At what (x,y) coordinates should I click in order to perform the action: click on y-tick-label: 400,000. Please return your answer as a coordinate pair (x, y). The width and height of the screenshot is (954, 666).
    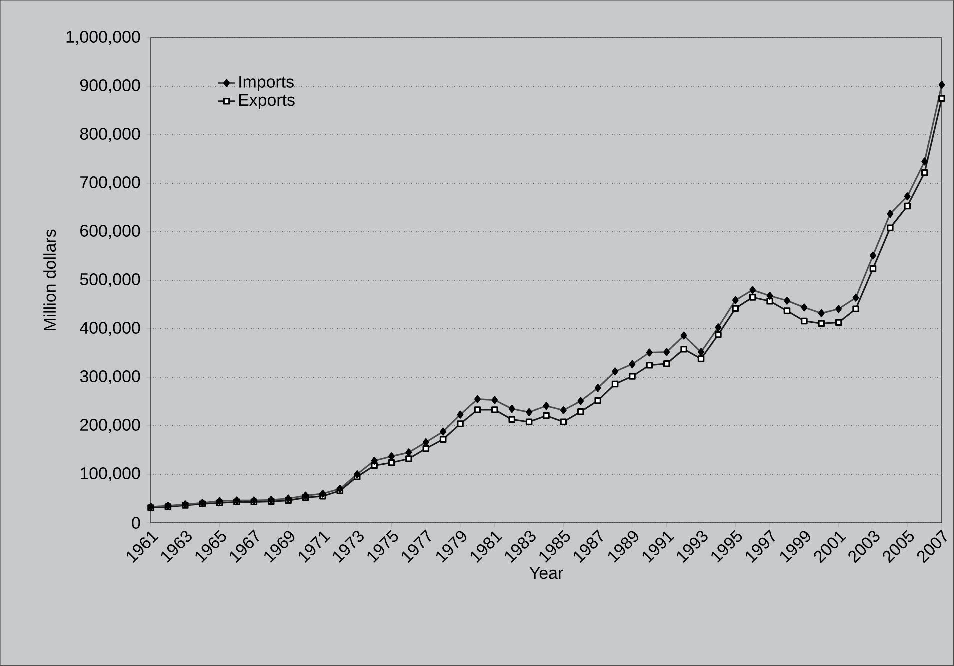
    Looking at the image, I should click on (110, 329).